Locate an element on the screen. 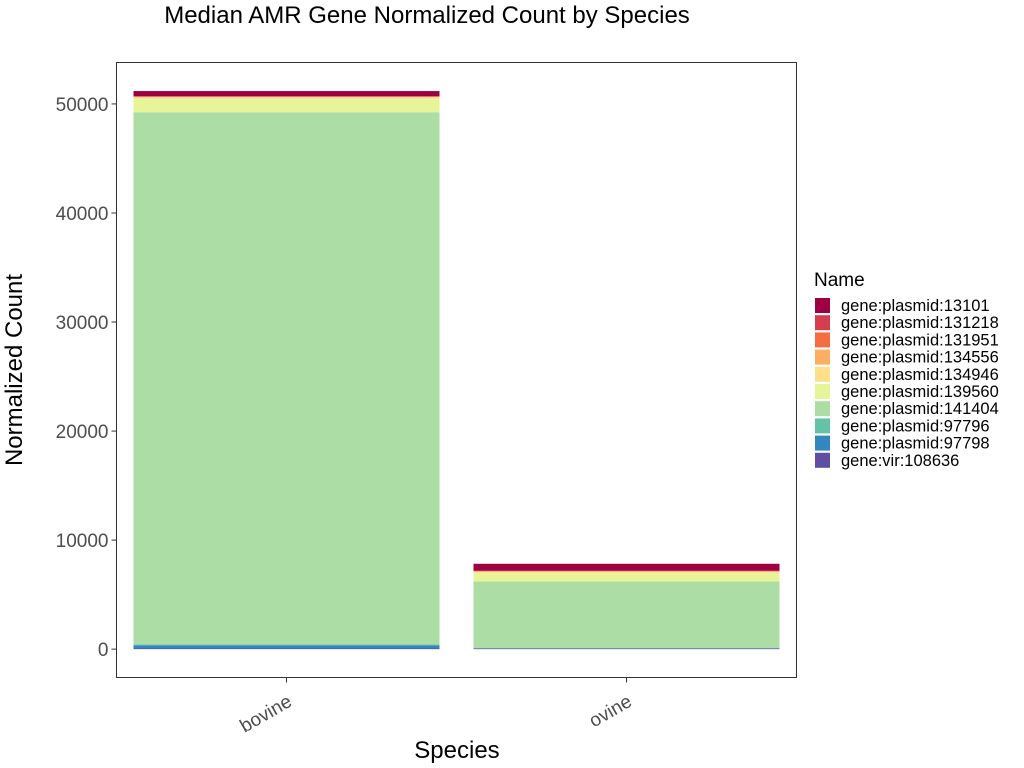 The height and width of the screenshot is (768, 1024). legend-title: Name is located at coordinates (839, 280).